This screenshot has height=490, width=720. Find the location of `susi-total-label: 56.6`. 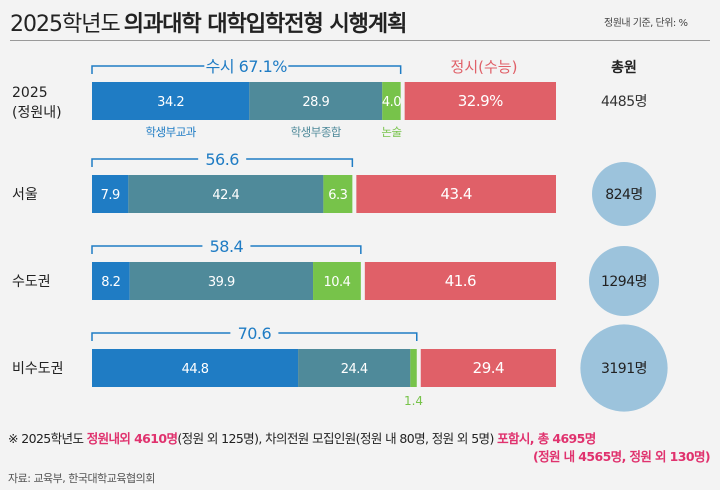

susi-total-label: 56.6 is located at coordinates (222, 159).